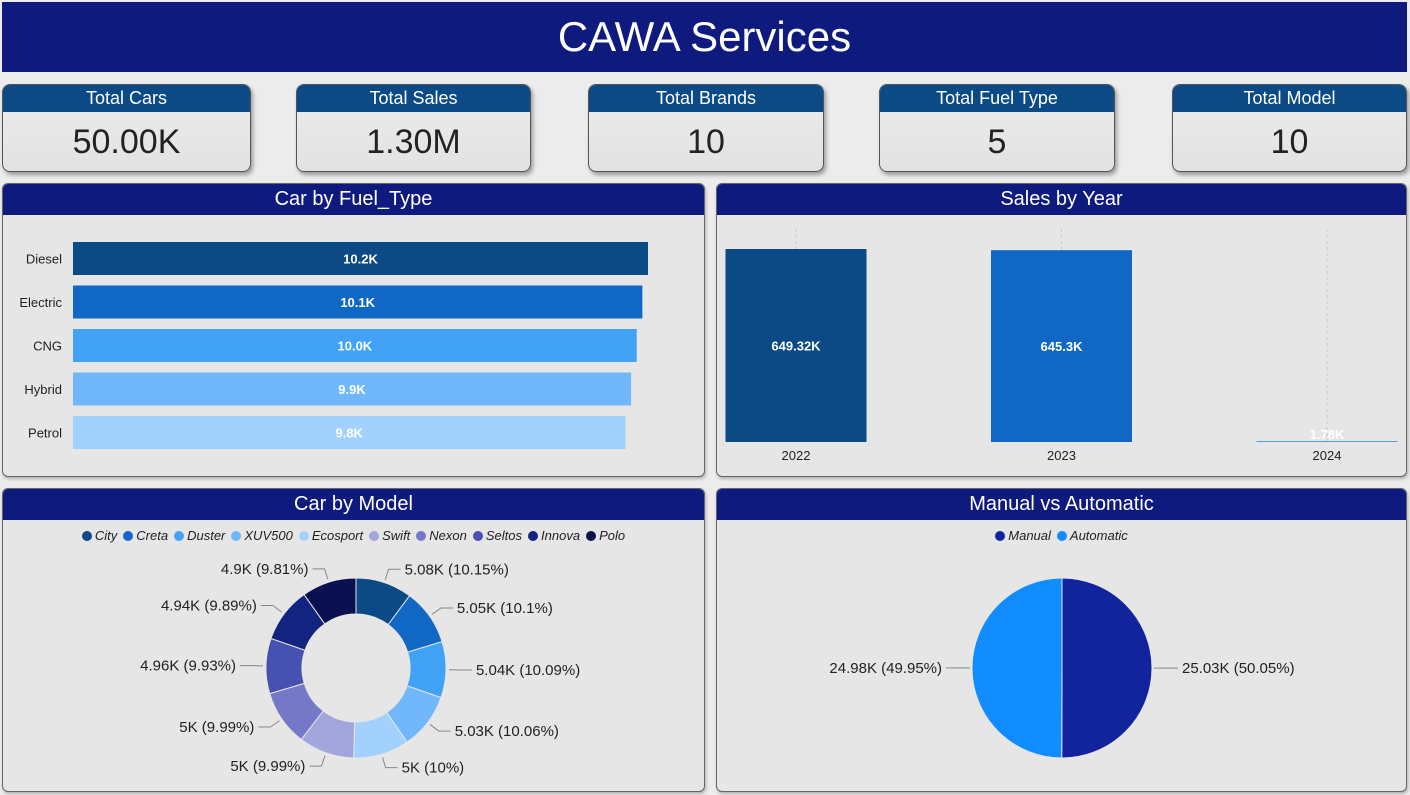 The width and height of the screenshot is (1410, 795). Describe the element at coordinates (1238, 668) in the screenshot. I see `data-label-manual: 25.03K (50.05%)` at that location.